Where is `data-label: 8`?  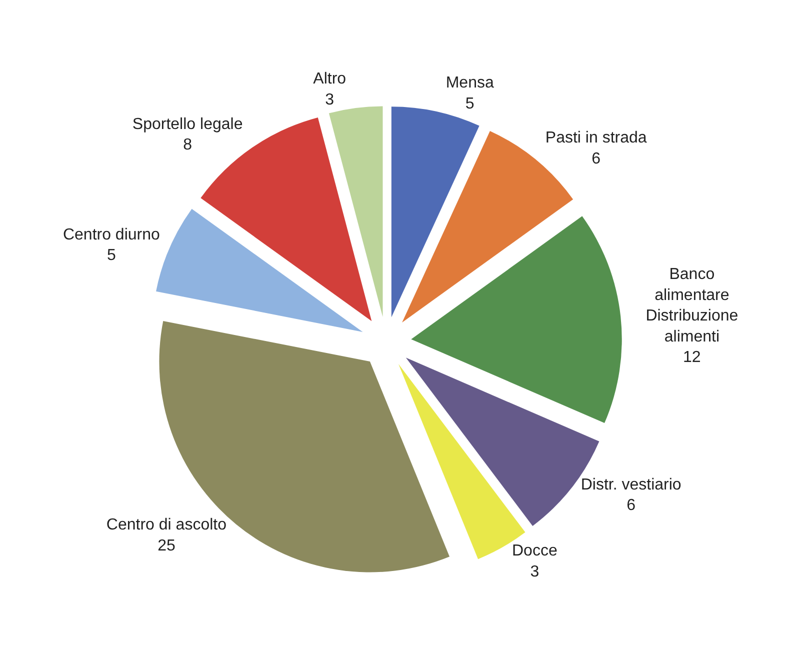
data-label: 8 is located at coordinates (187, 145).